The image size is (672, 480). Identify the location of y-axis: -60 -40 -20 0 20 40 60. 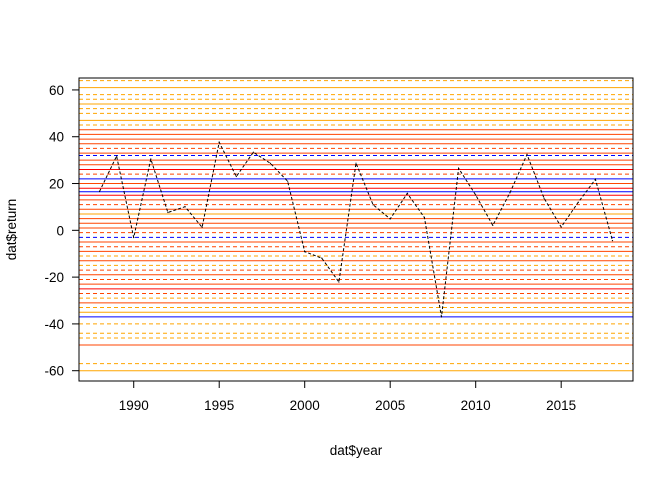
(62, 231).